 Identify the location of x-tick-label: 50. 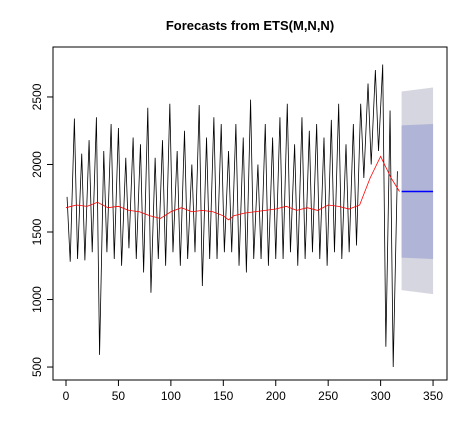
(119, 396).